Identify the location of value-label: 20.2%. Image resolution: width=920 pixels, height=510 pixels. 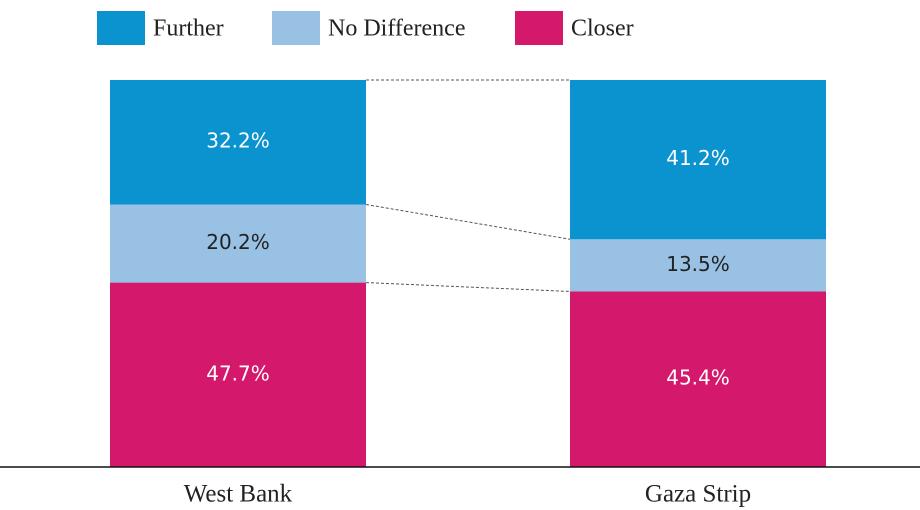
(238, 242).